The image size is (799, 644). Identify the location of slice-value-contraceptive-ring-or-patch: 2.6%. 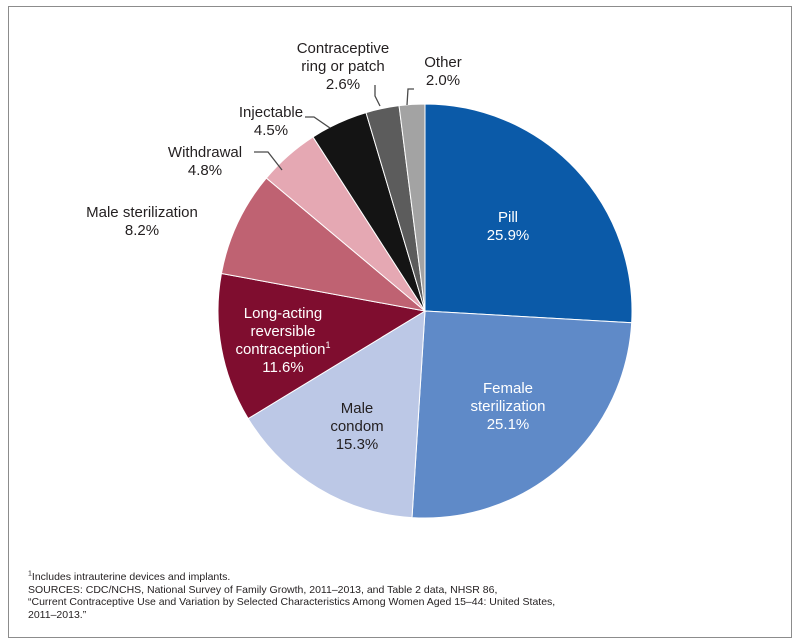
(343, 84).